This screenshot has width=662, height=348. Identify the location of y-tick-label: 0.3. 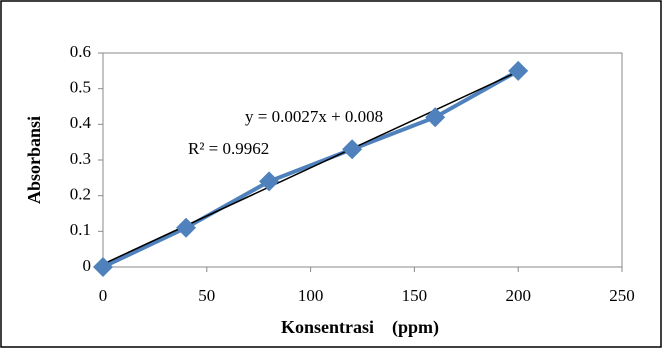
(80, 158).